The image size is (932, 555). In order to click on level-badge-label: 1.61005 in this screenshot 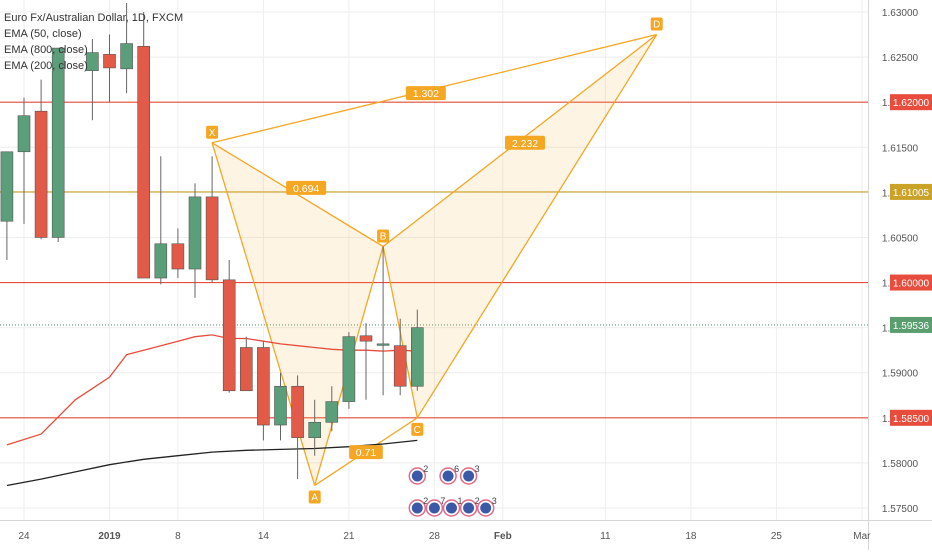, I will do `click(911, 193)`.